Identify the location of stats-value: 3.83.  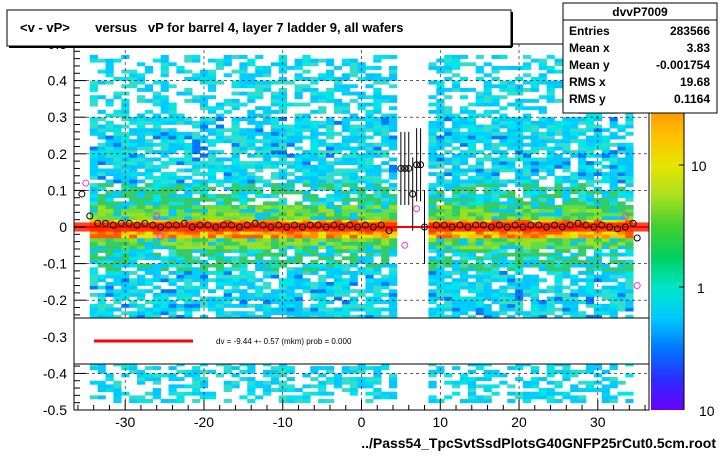
(699, 48).